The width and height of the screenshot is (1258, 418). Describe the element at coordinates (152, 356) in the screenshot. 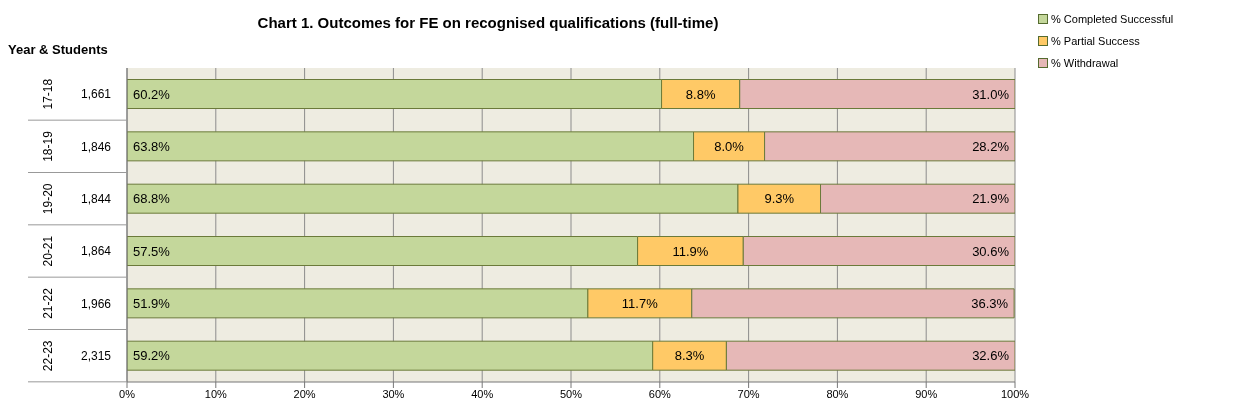

I see `data-label: 59.2%` at that location.